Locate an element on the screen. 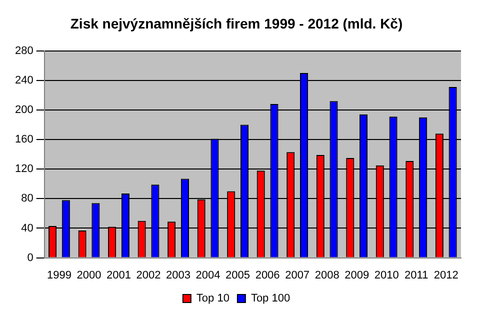 The height and width of the screenshot is (322, 479). x-tick-label: 2008 is located at coordinates (327, 275).